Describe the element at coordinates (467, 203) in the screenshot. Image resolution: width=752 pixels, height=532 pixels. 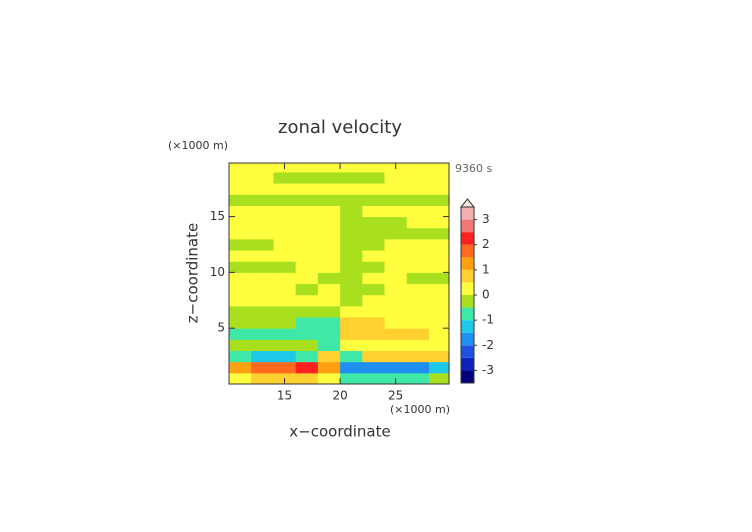
I see `colorbar-extend` at that location.